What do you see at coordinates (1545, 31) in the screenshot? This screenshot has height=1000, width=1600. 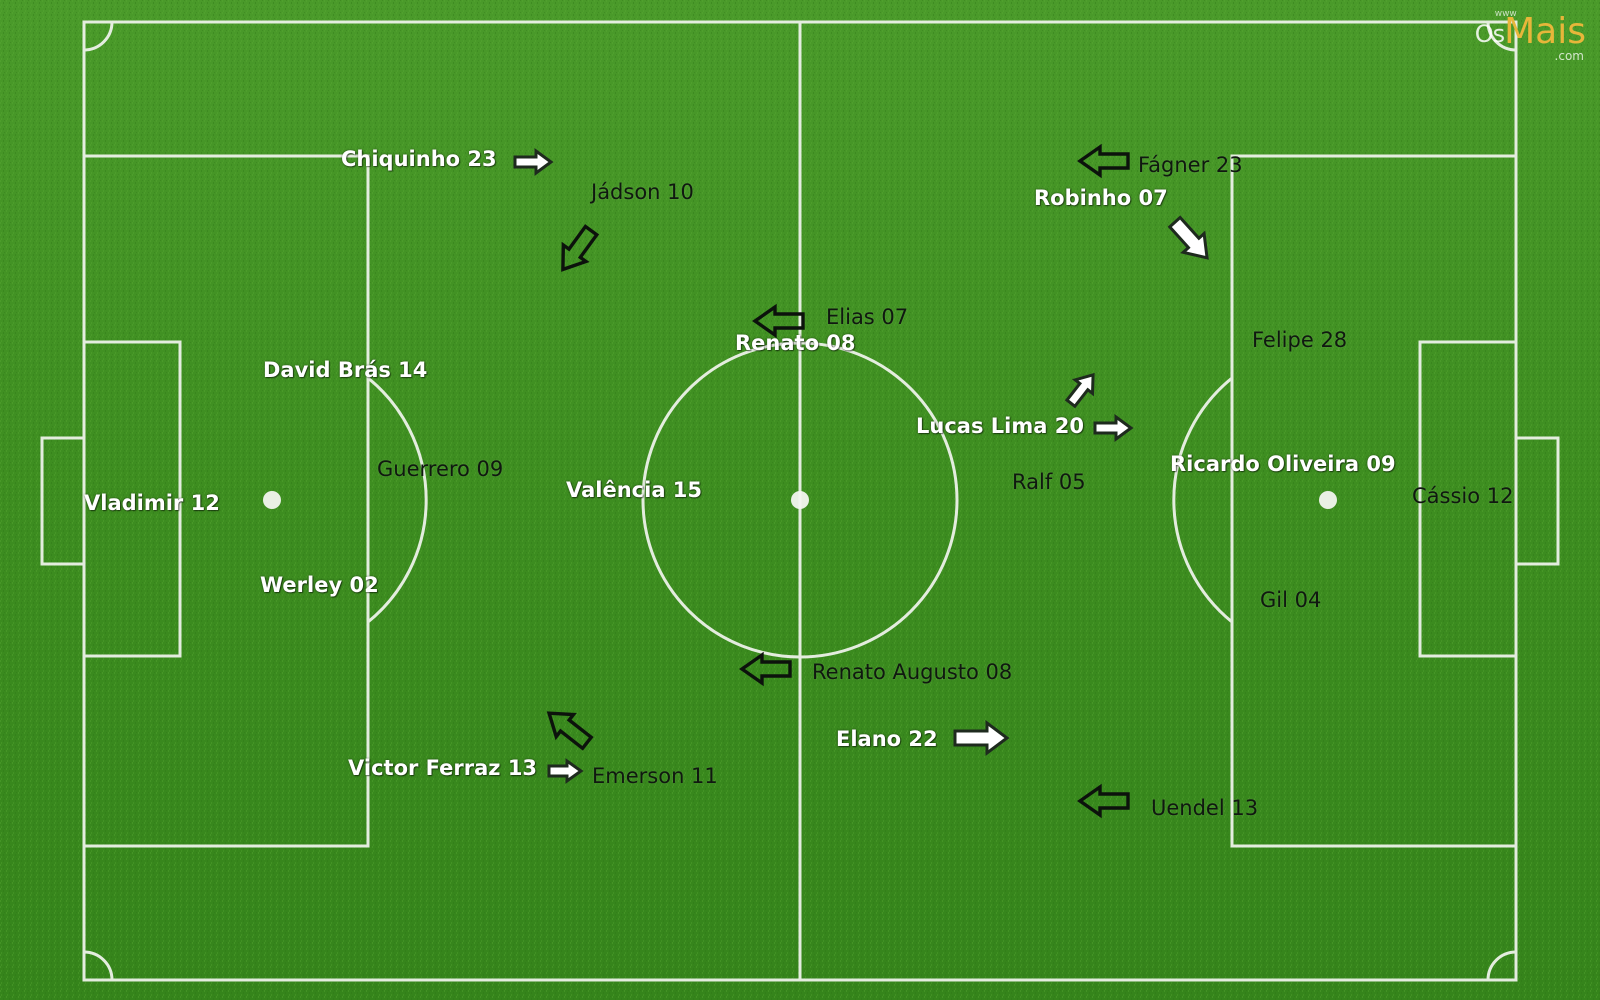 I see `logo-mais: Mais` at bounding box center [1545, 31].